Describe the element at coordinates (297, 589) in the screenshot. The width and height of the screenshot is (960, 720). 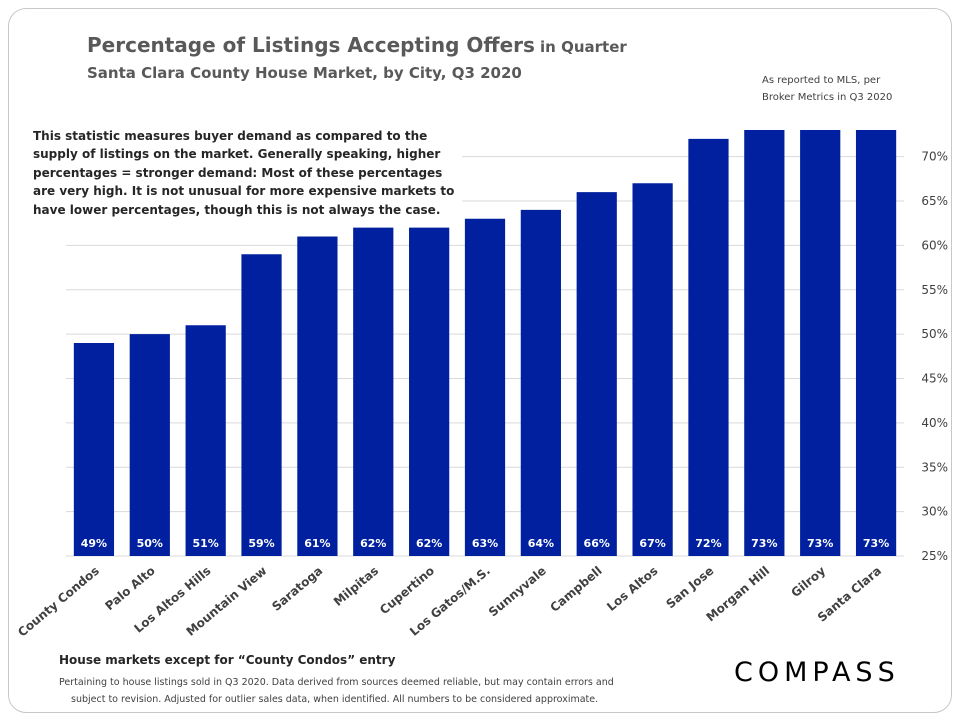
I see `x-category-label: Saratoga` at that location.